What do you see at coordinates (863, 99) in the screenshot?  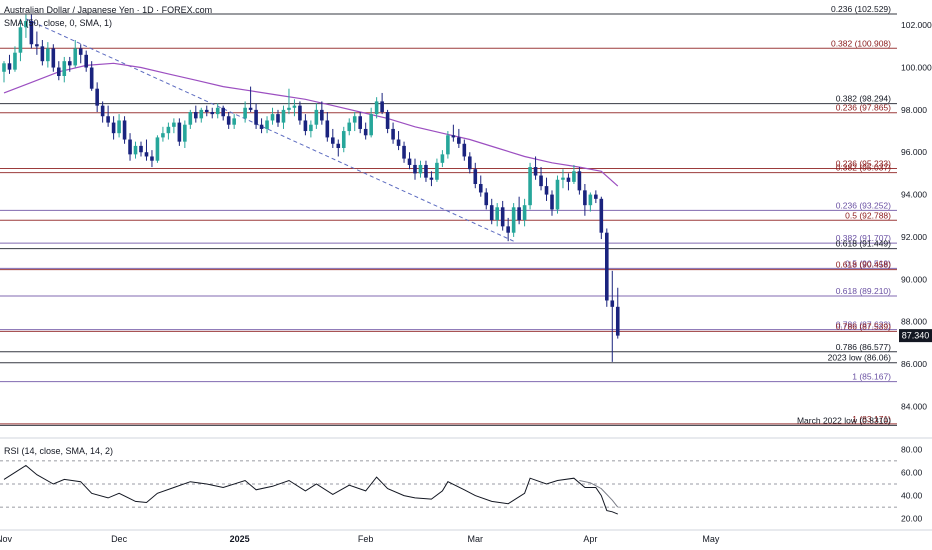 I see `level-label: 0.382 (98.294)` at bounding box center [863, 99].